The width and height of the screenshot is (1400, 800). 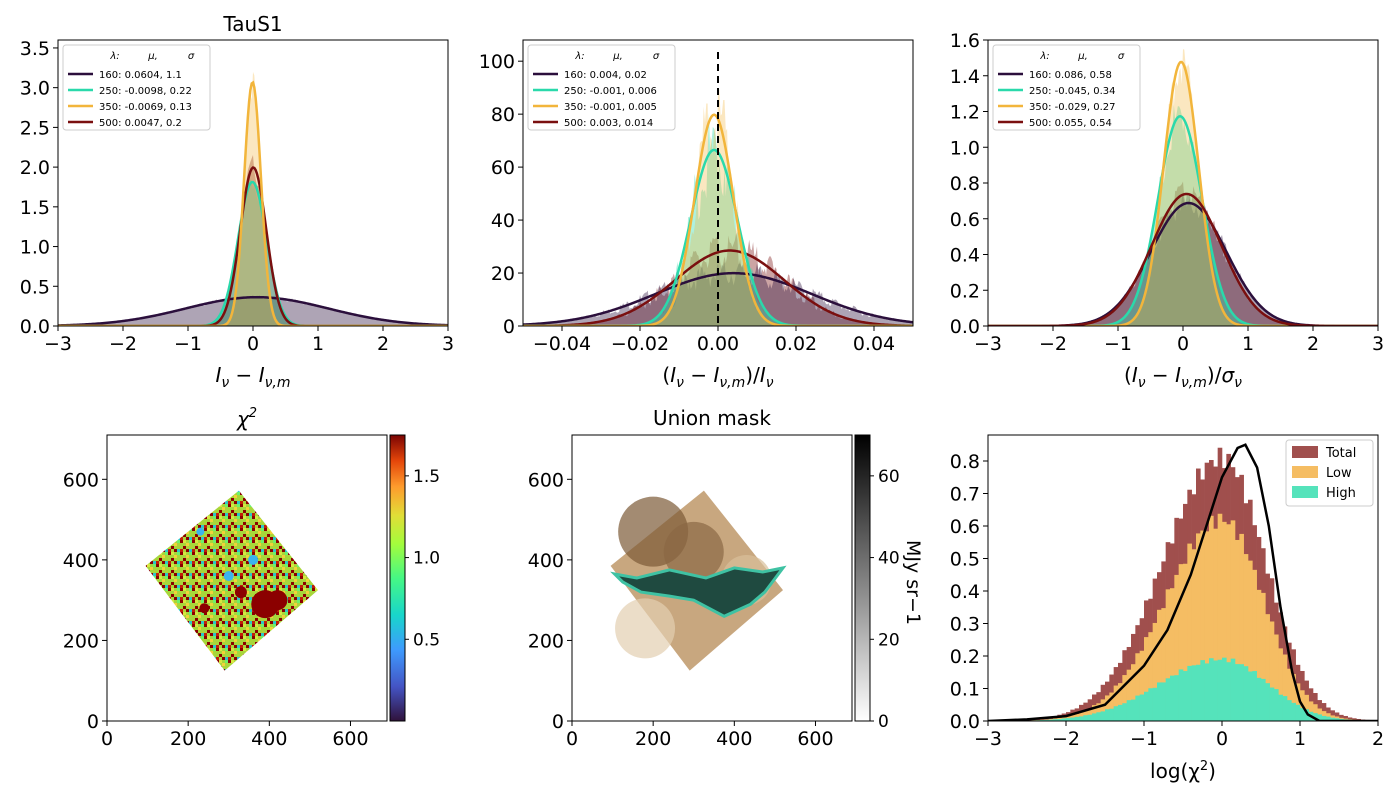 What do you see at coordinates (965, 625) in the screenshot?
I see `y-tick-label: 0.3` at bounding box center [965, 625].